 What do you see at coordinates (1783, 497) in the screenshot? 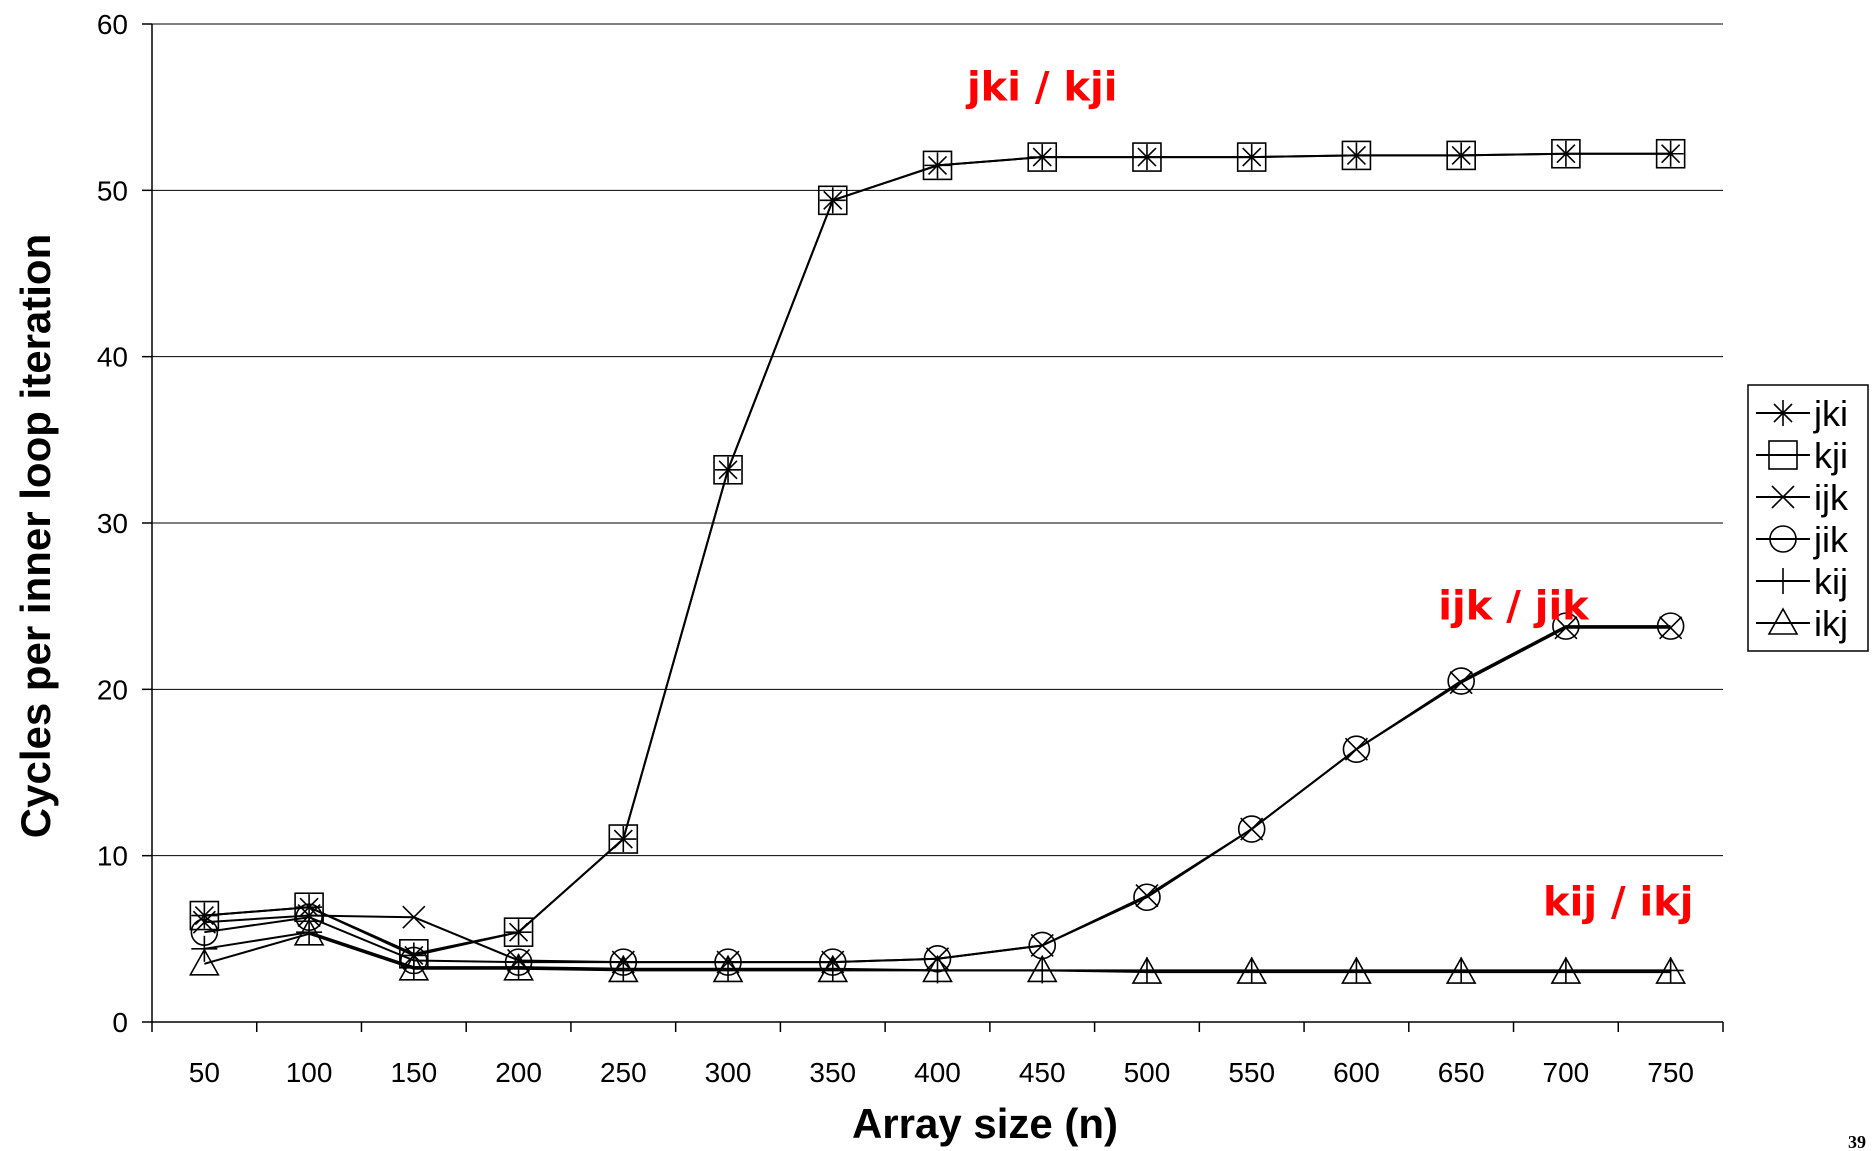
I see `legend-marker-ijk` at bounding box center [1783, 497].